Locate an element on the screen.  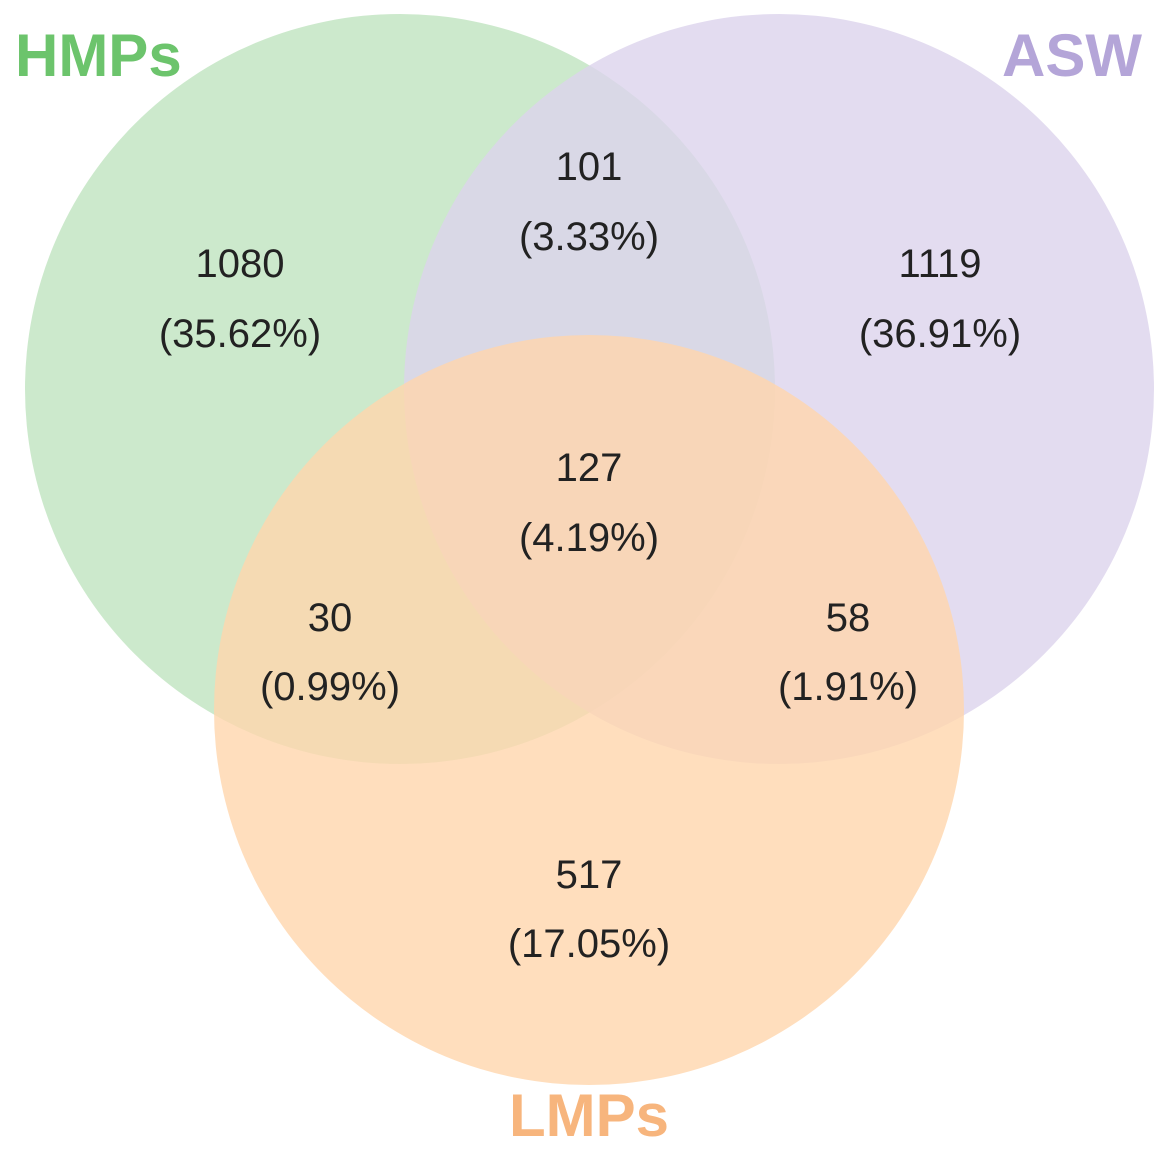
region-percent: (1.91%) is located at coordinates (848, 687).